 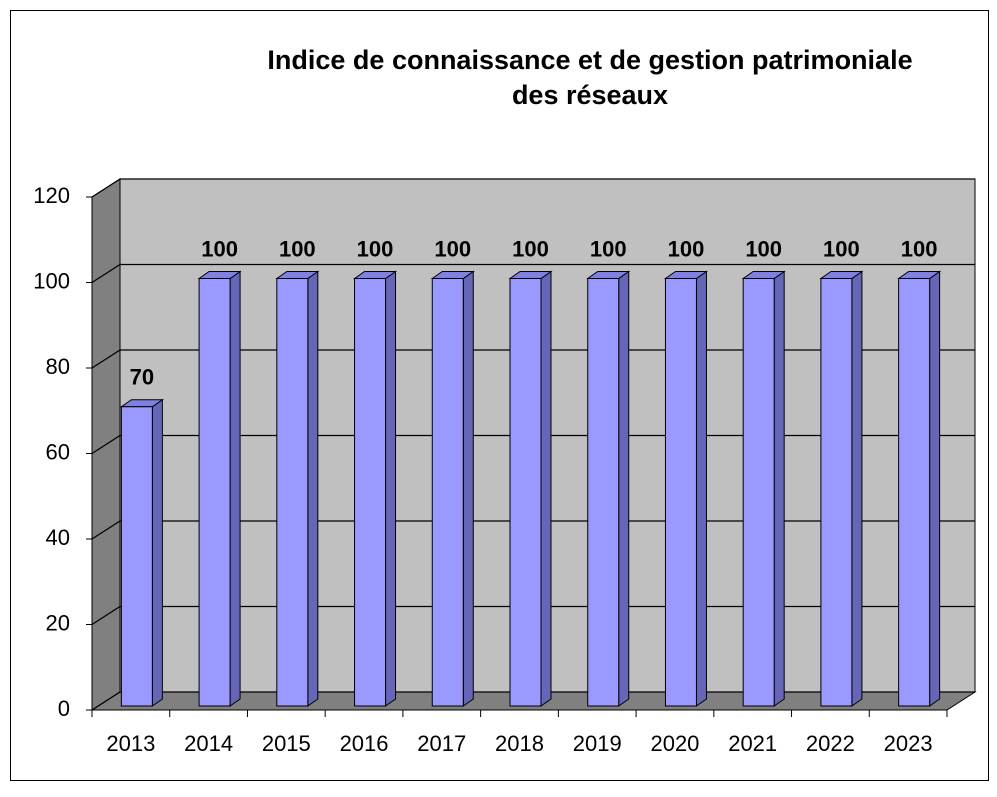 I want to click on x-tick-label: 2020, so click(x=674, y=743).